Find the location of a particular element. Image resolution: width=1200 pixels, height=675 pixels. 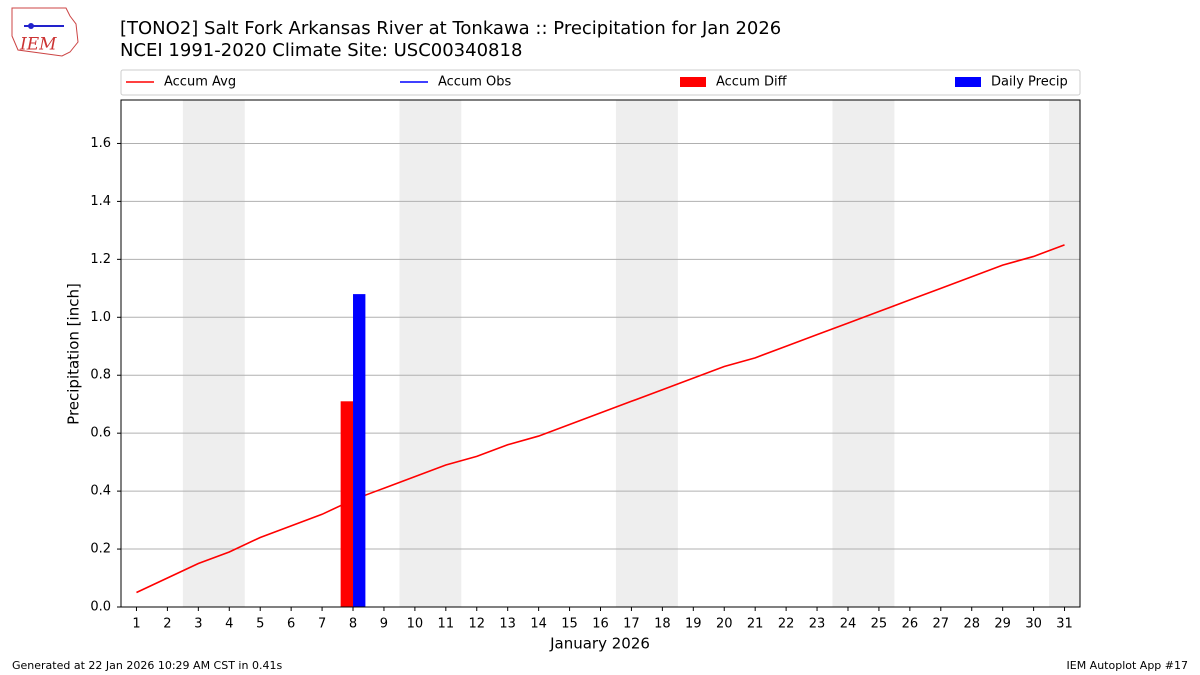

x-tick-label: 7 is located at coordinates (322, 624).